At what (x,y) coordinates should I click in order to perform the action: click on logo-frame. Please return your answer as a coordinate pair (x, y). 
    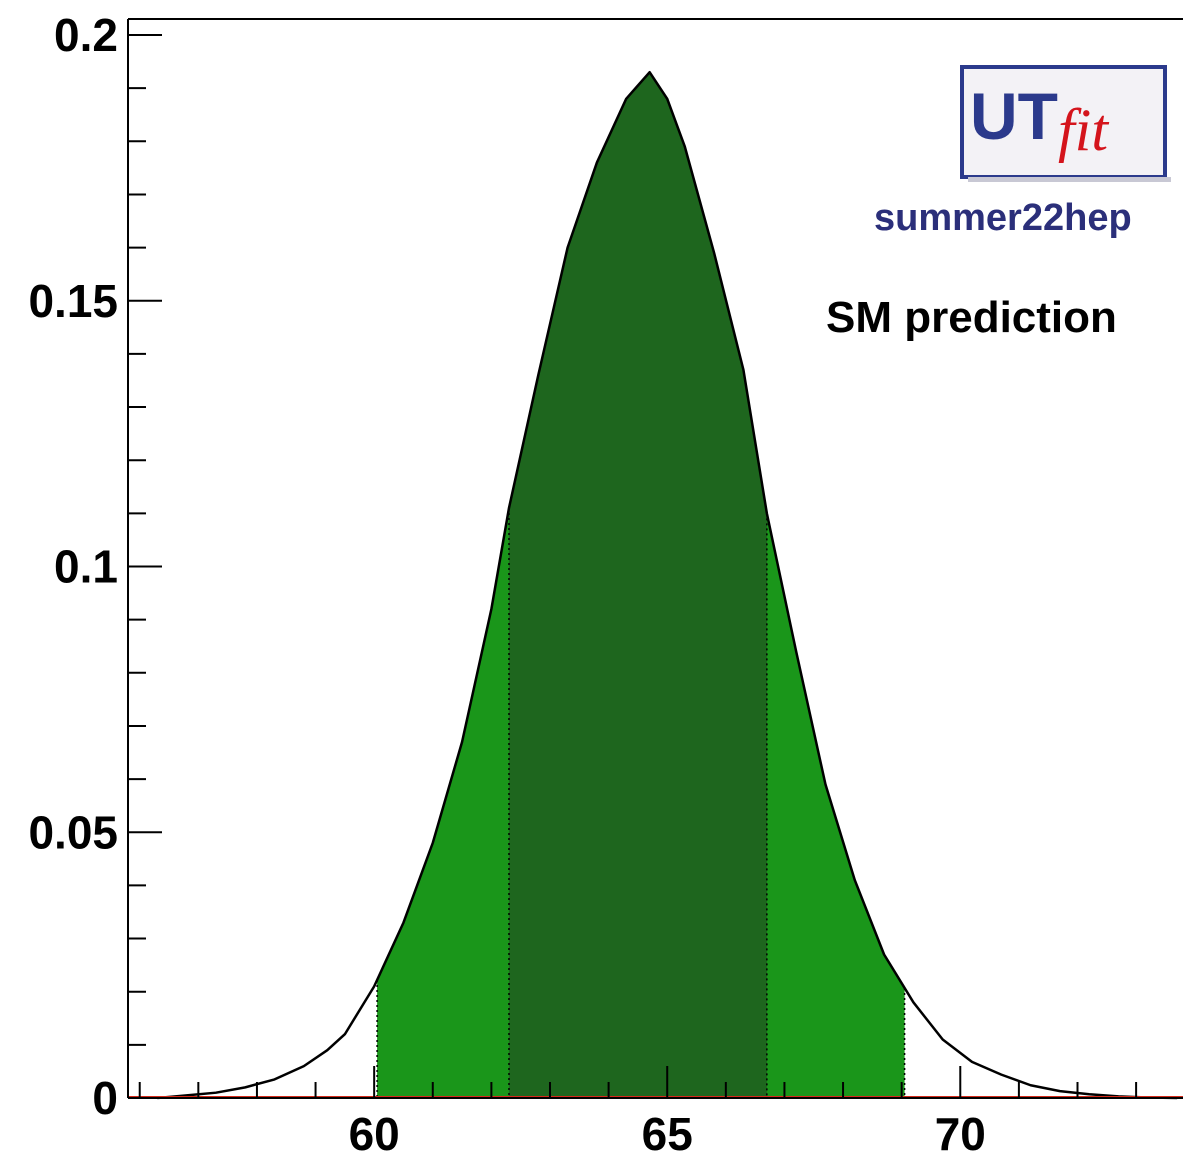
    Looking at the image, I should click on (1063, 122).